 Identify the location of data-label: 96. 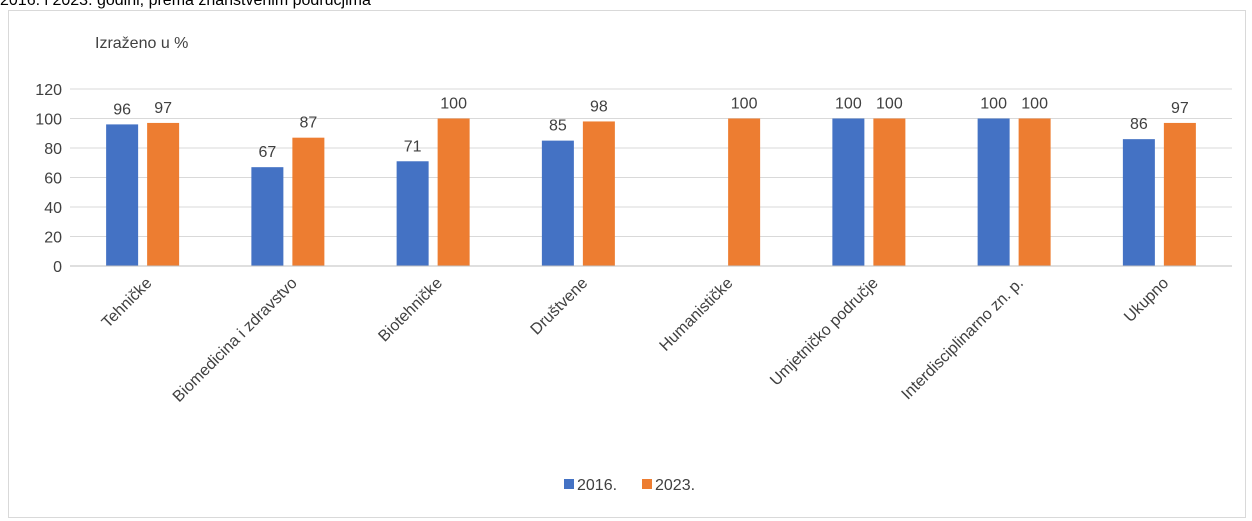
(122, 109).